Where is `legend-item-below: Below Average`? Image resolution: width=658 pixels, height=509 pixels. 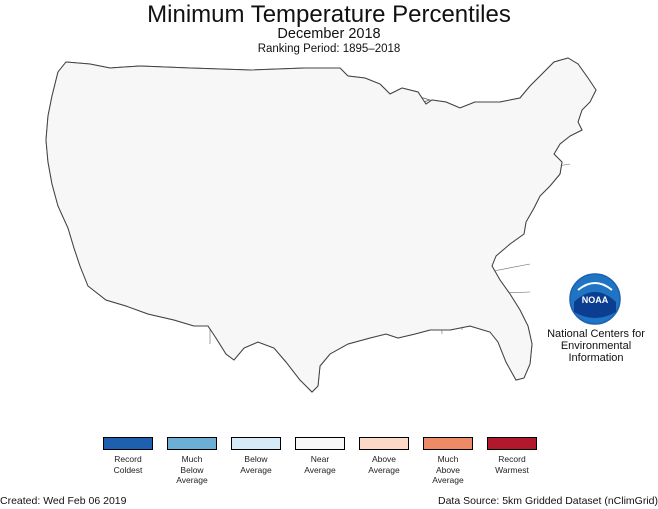
legend-item-below: Below Average is located at coordinates (256, 456).